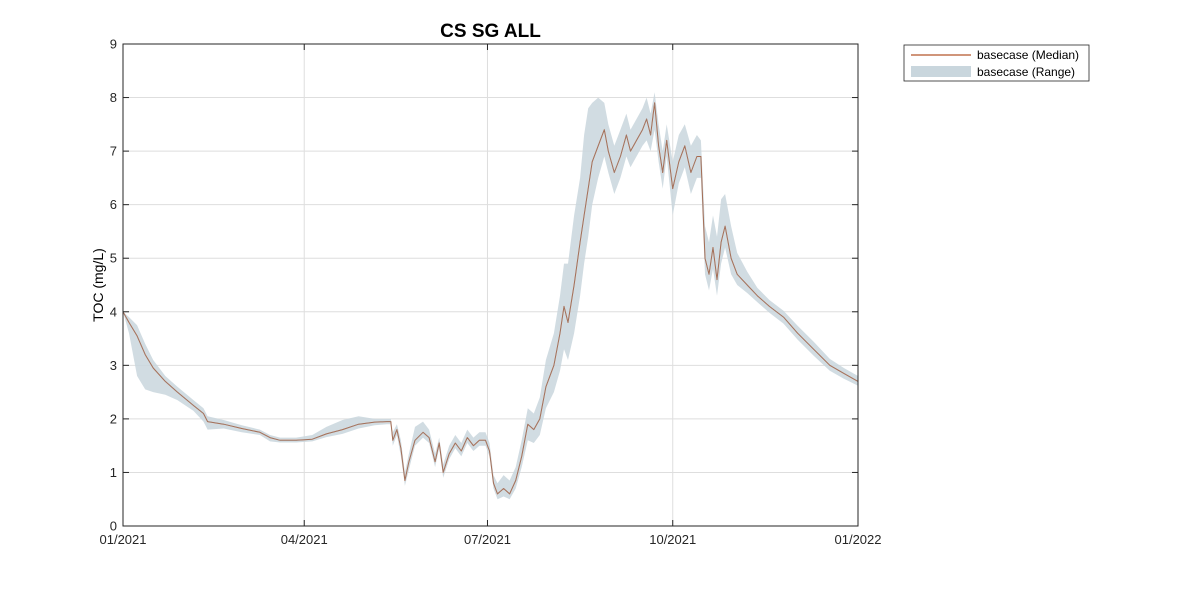  What do you see at coordinates (113, 311) in the screenshot?
I see `y-tick-label: 4` at bounding box center [113, 311].